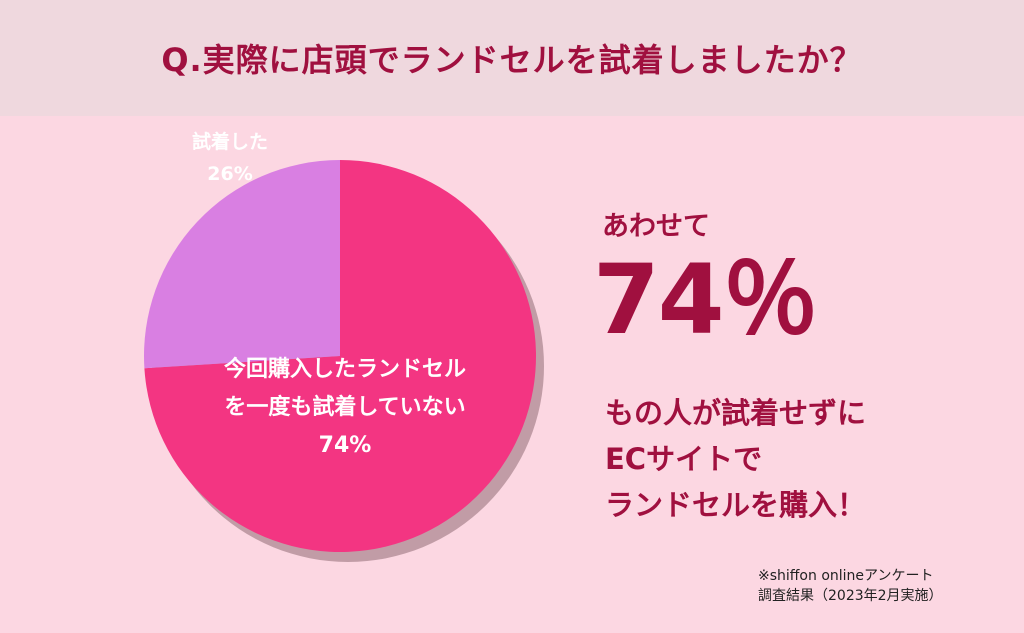 The height and width of the screenshot is (633, 1024). What do you see at coordinates (345, 445) in the screenshot?
I see `slice-label-1-line-2: 74%` at bounding box center [345, 445].